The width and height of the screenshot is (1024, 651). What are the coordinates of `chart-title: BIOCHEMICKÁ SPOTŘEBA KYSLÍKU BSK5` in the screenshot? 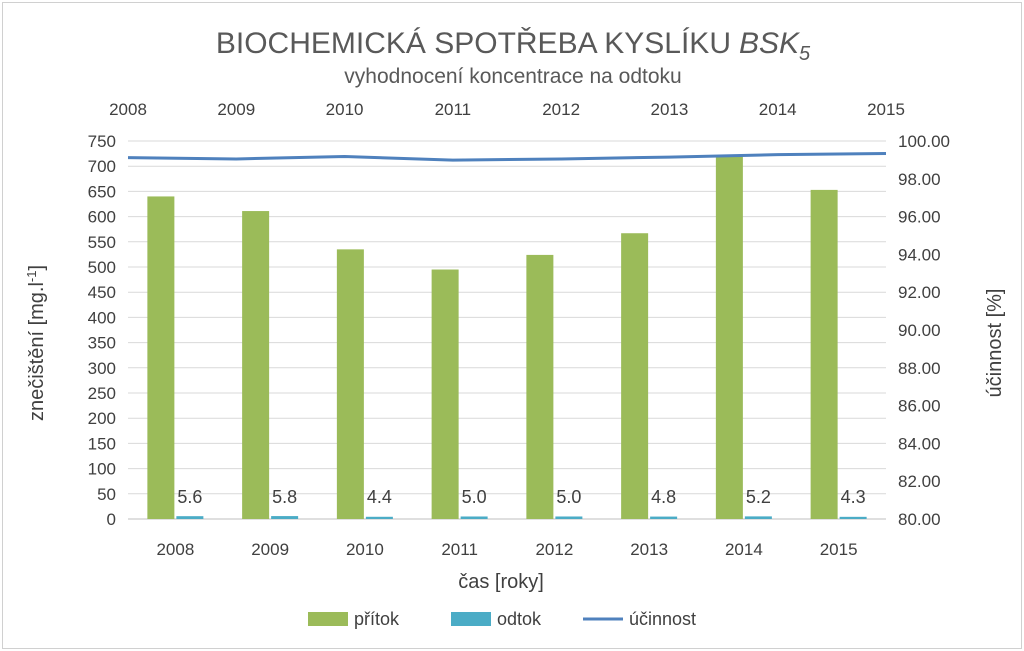 It's located at (513, 46).